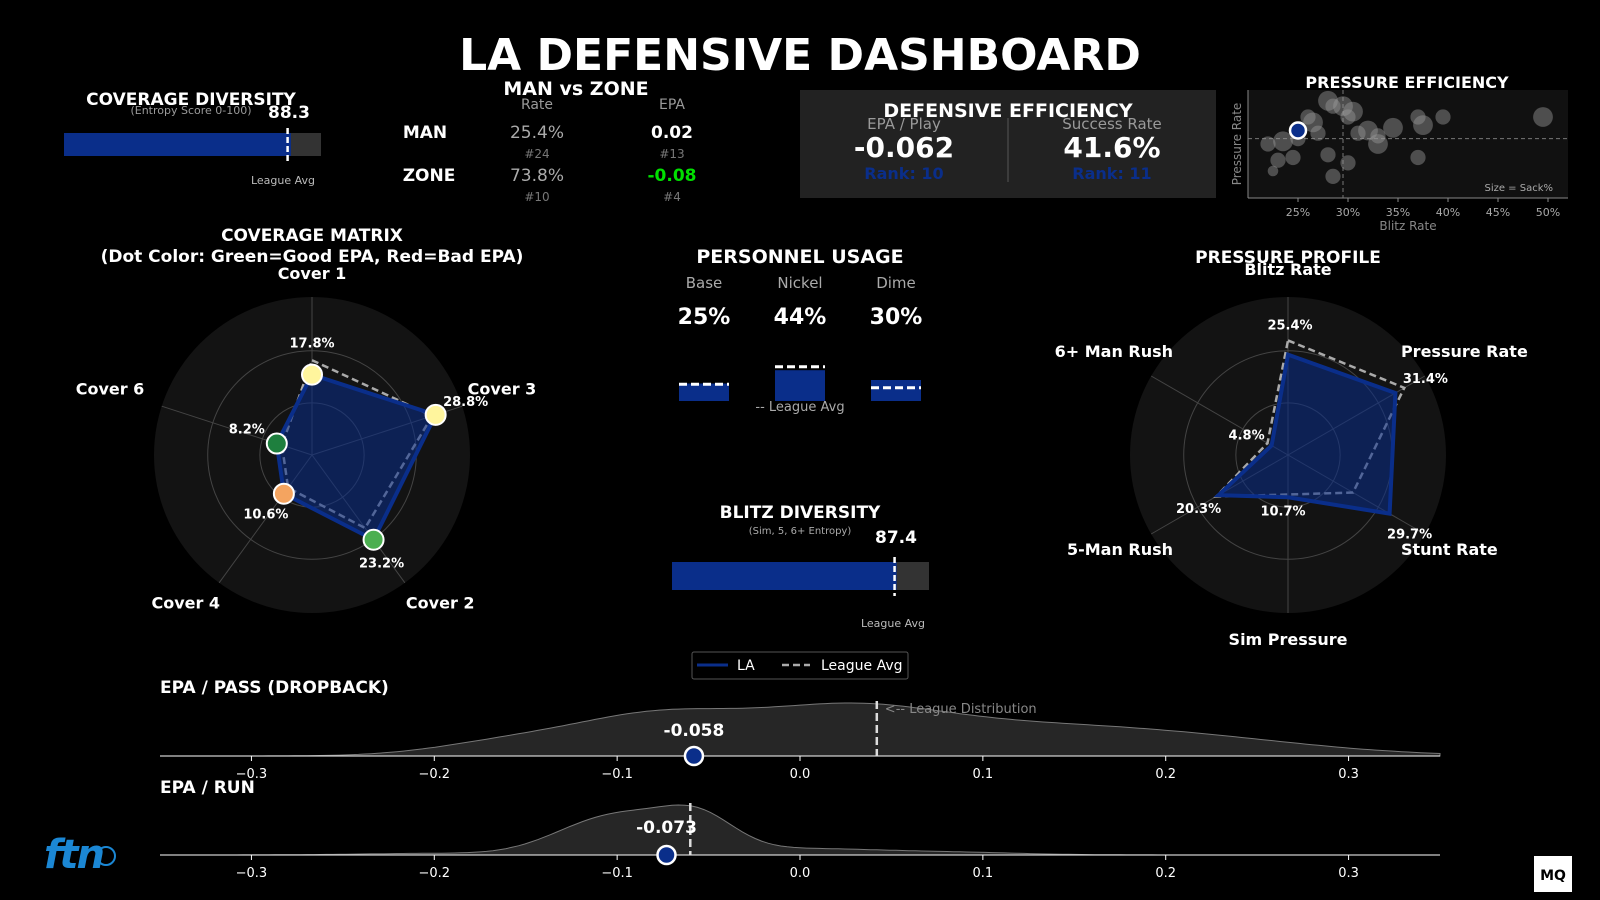 The image size is (1600, 900). I want to click on radar-axis-label: Stunt Rate, so click(1449, 549).